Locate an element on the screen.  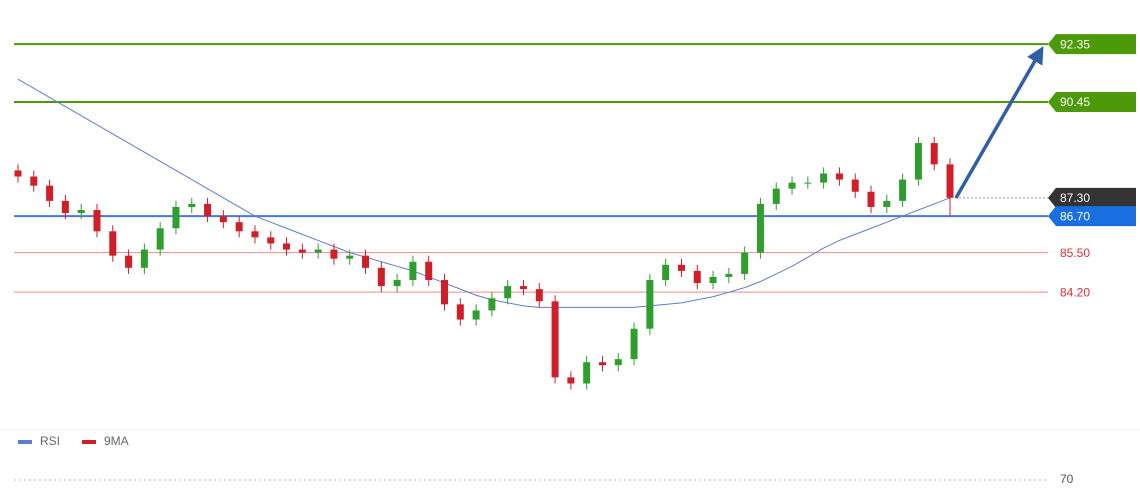
level-label: 85.50 is located at coordinates (1075, 253).